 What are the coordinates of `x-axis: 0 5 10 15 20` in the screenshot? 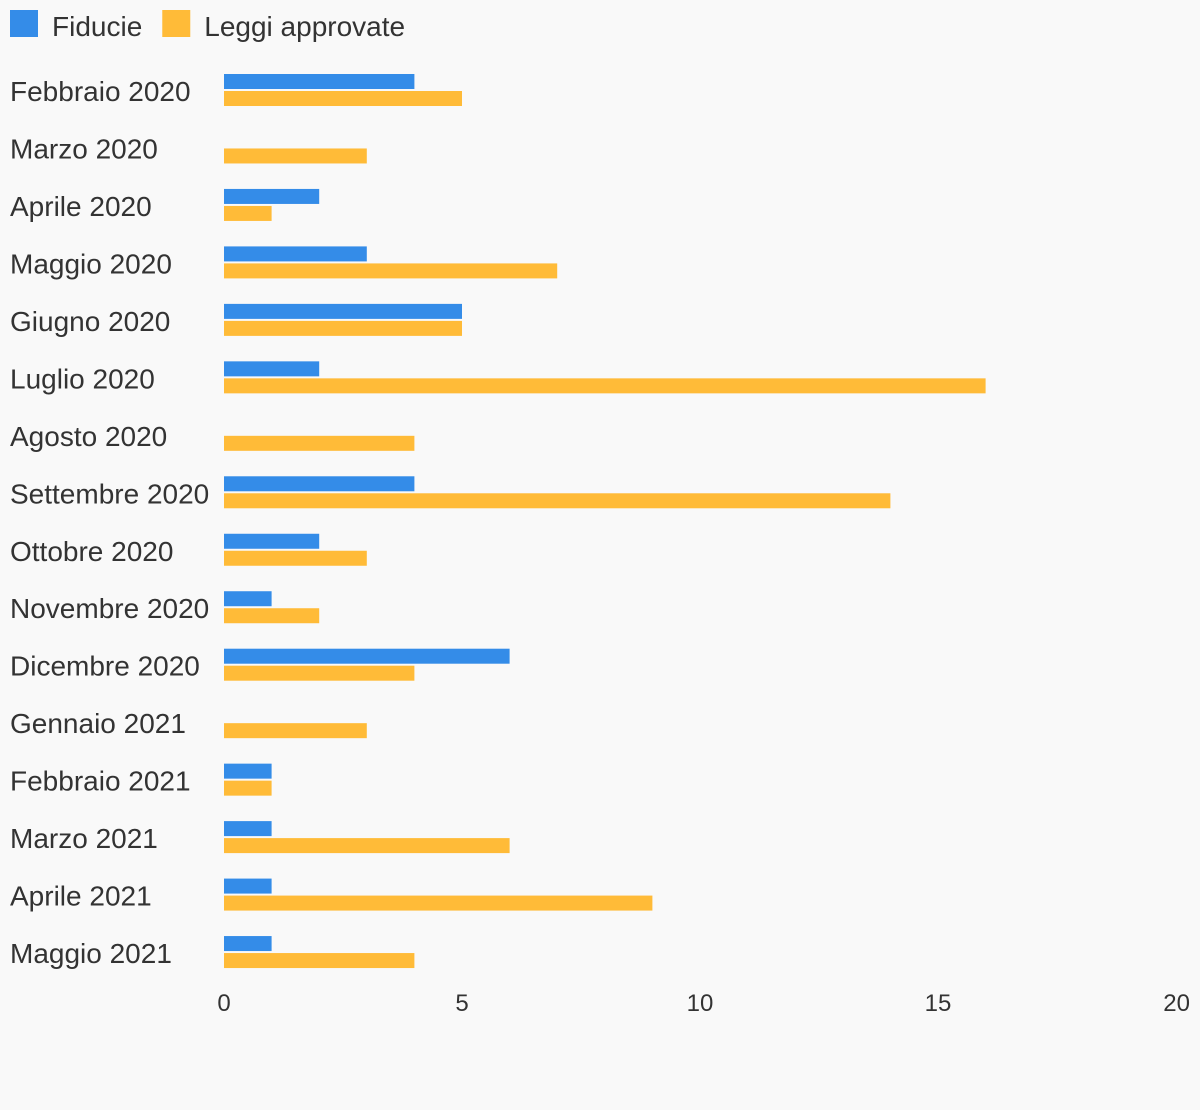 It's located at (703, 1003).